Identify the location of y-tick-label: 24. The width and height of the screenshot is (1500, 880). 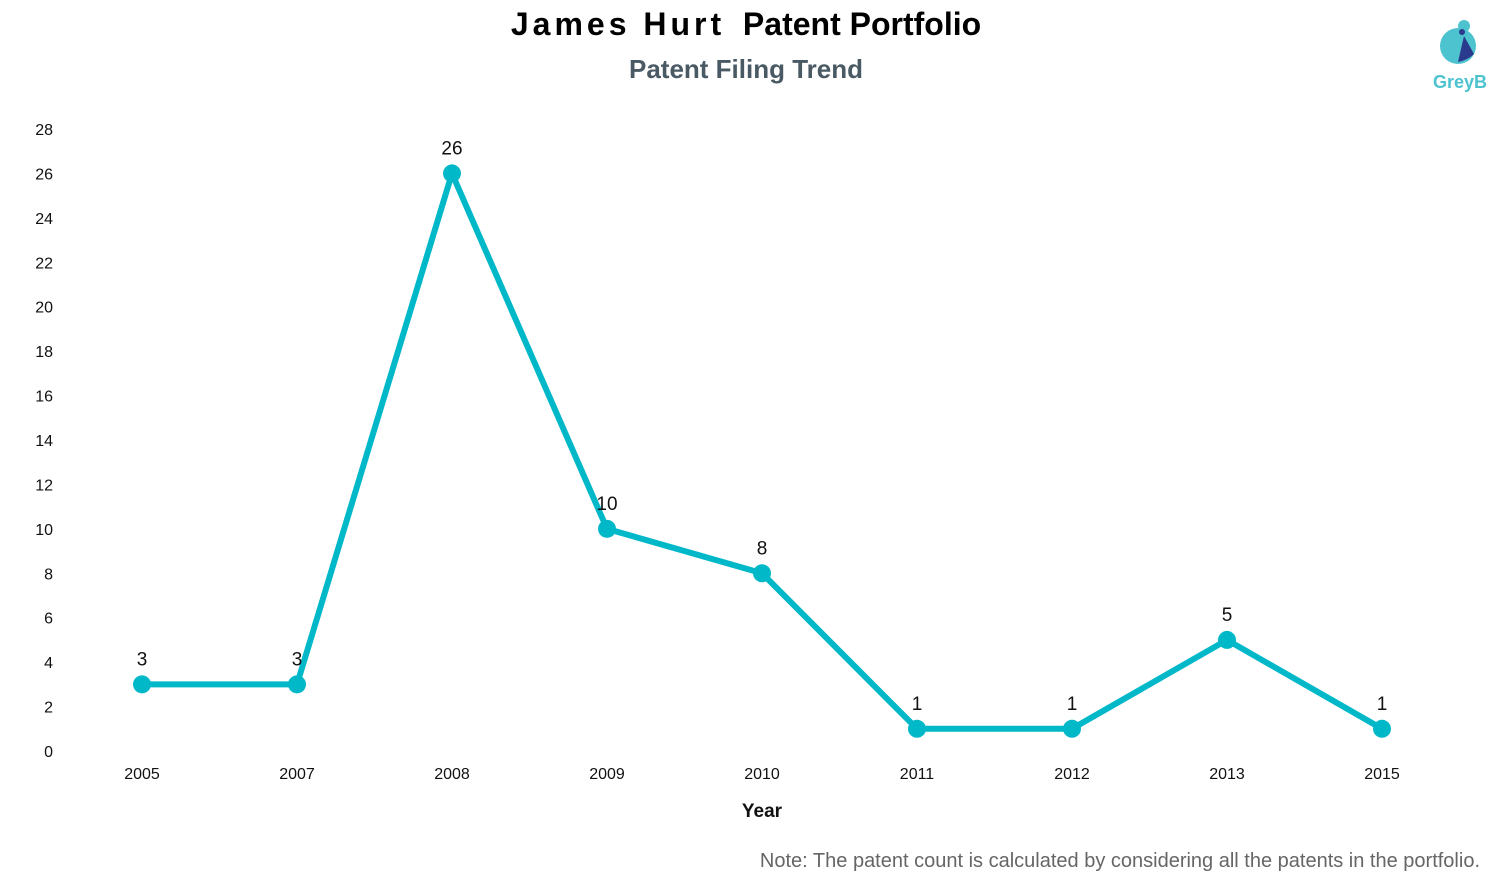
(44, 219).